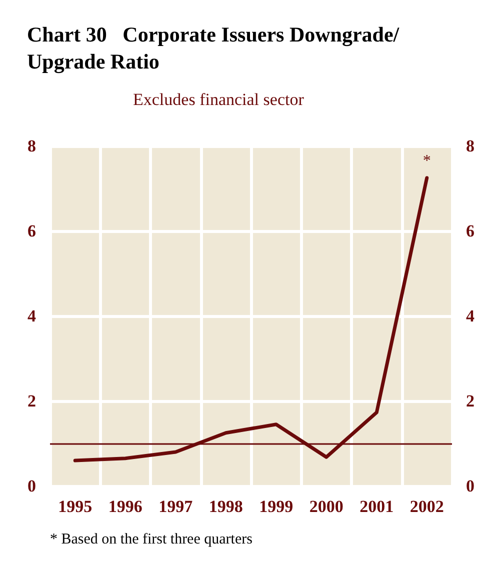  I want to click on chart-title: Chart 30 Corporate Issuers Downgrade/Upgrade Ratio, so click(213, 48).